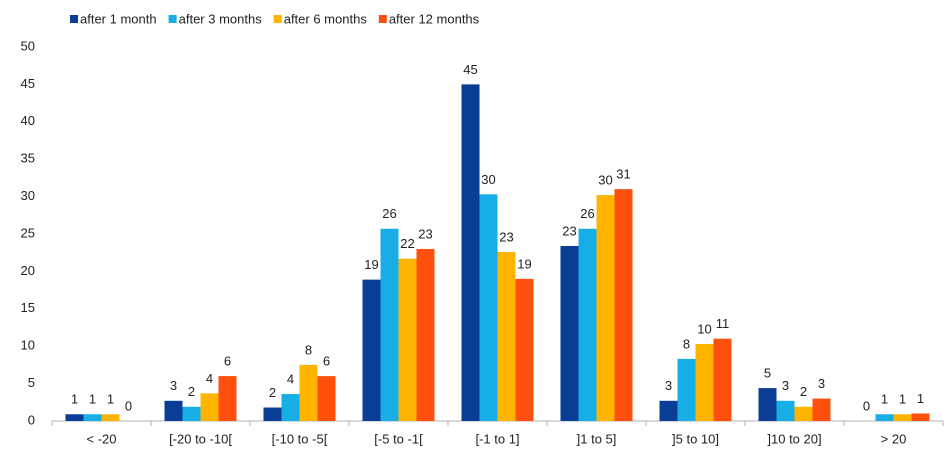 Image resolution: width=945 pixels, height=461 pixels. What do you see at coordinates (200, 438) in the screenshot?
I see `x-tick-label: [-20 to -10[` at bounding box center [200, 438].